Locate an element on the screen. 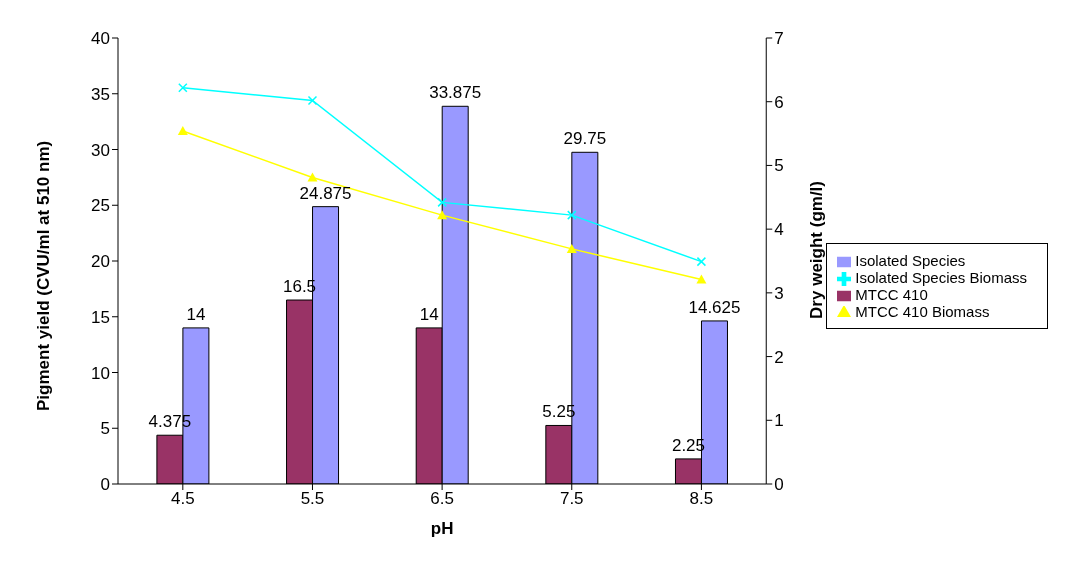  legend-label: MTCC 410 Biomass is located at coordinates (922, 312).